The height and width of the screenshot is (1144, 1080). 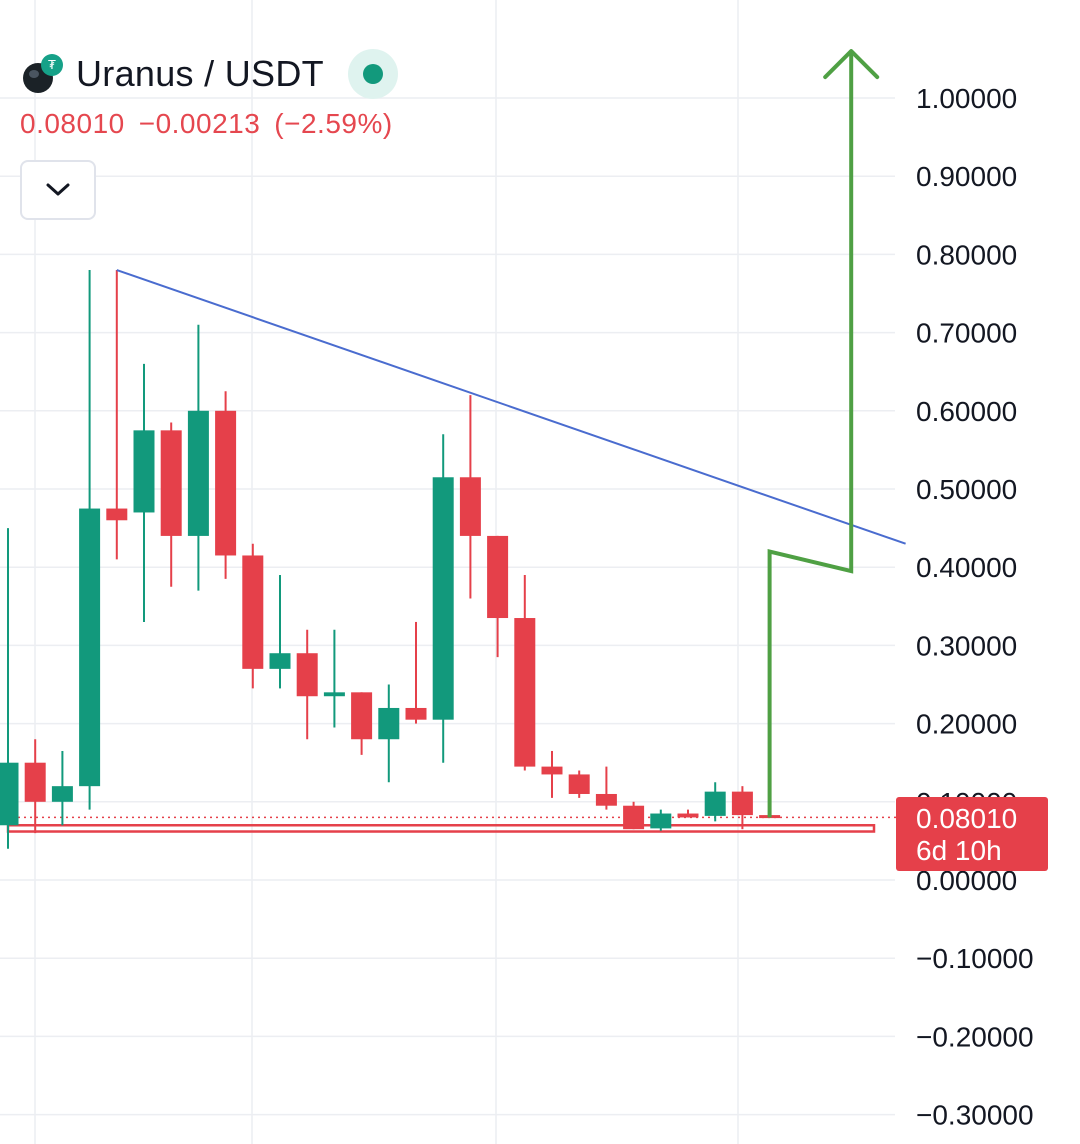 I want to click on price-axis-label: 1.00000, so click(x=966, y=98).